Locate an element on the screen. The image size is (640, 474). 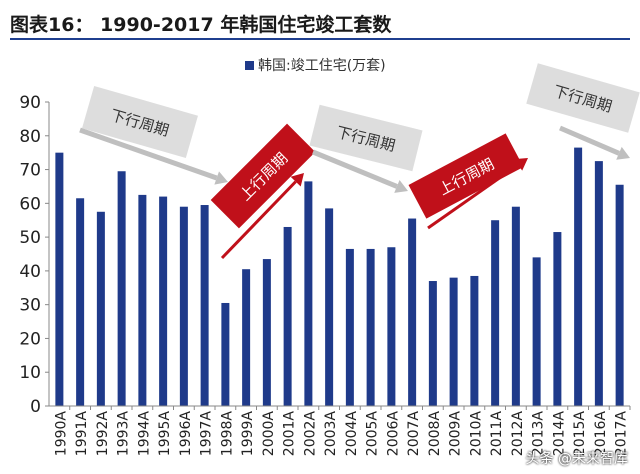
x-tick-label: 2000A is located at coordinates (269, 434).